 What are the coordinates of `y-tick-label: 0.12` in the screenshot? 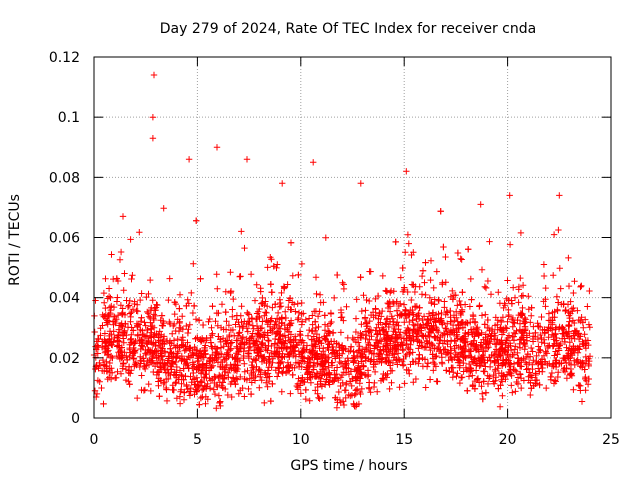 It's located at (64, 58).